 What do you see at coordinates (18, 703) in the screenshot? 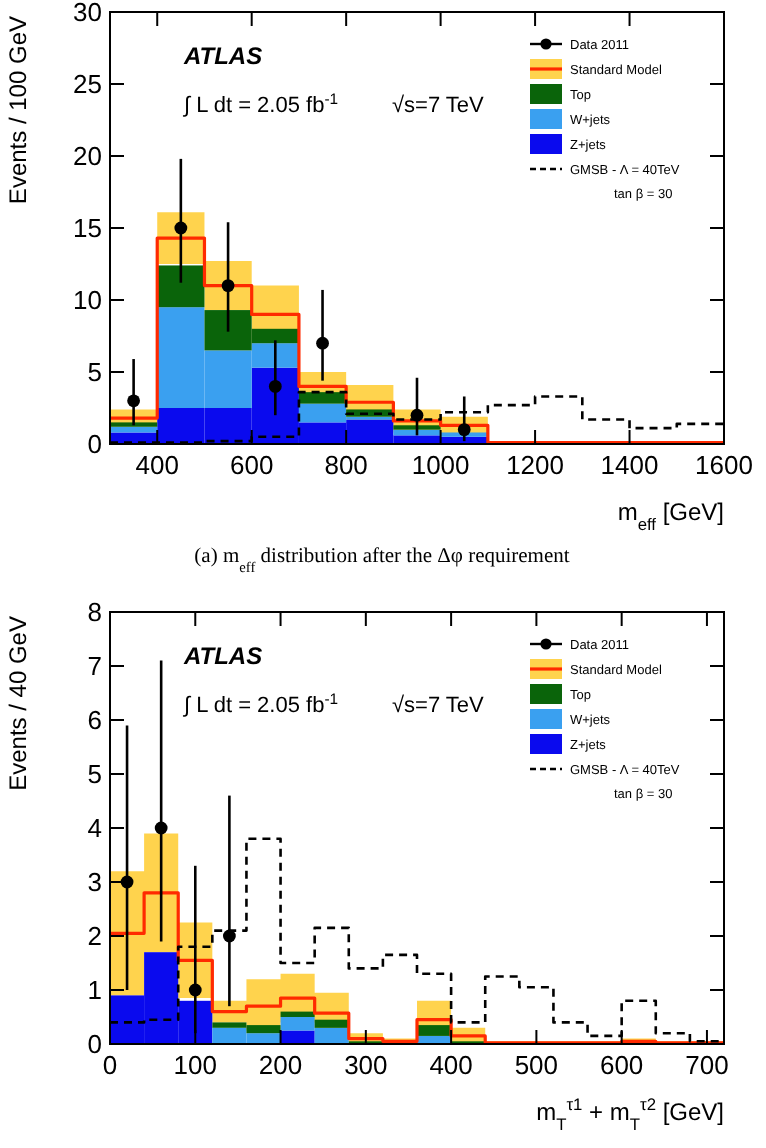
I see `y-axis-title: Events / 40 GeV` at bounding box center [18, 703].